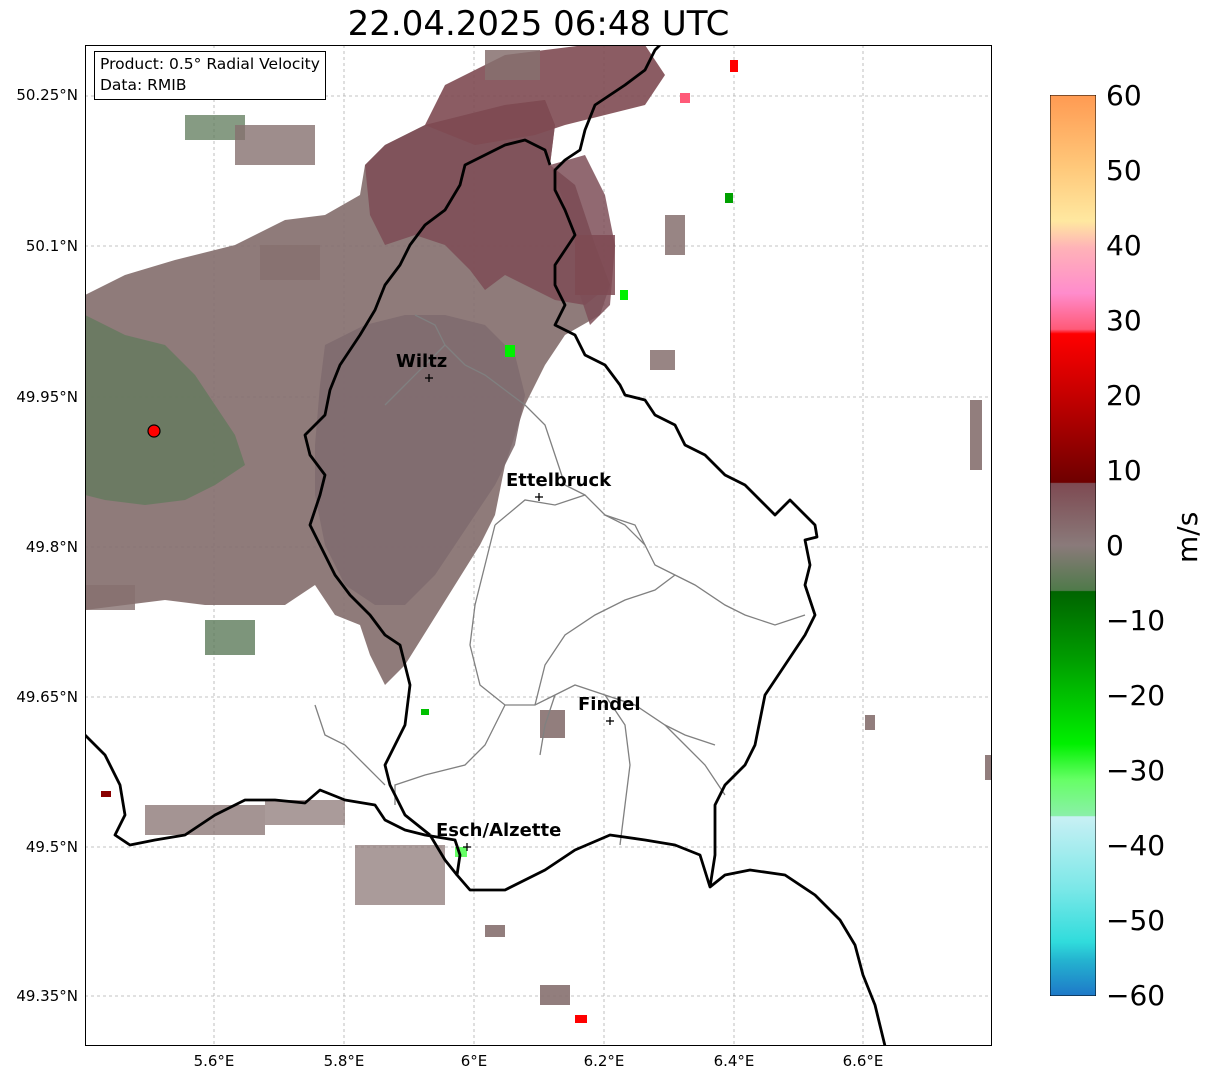 This screenshot has height=1081, width=1207. Describe the element at coordinates (422, 361) in the screenshot. I see `city-label-wiltz: Wiltz` at that location.